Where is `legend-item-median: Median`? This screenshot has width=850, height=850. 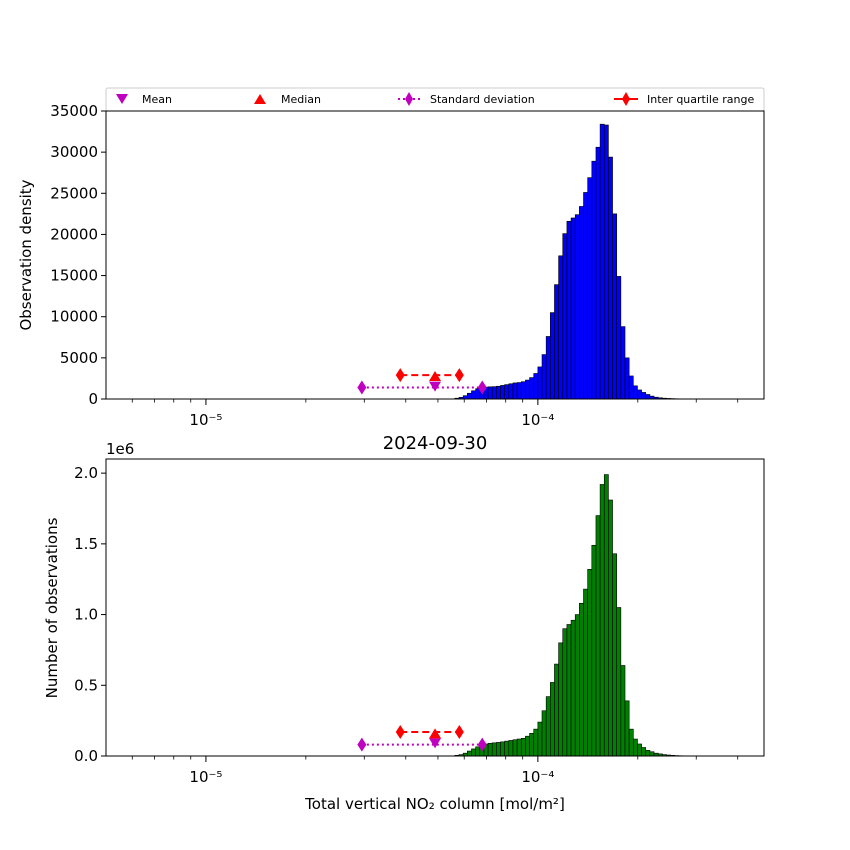
legend-item-median: Median is located at coordinates (287, 99).